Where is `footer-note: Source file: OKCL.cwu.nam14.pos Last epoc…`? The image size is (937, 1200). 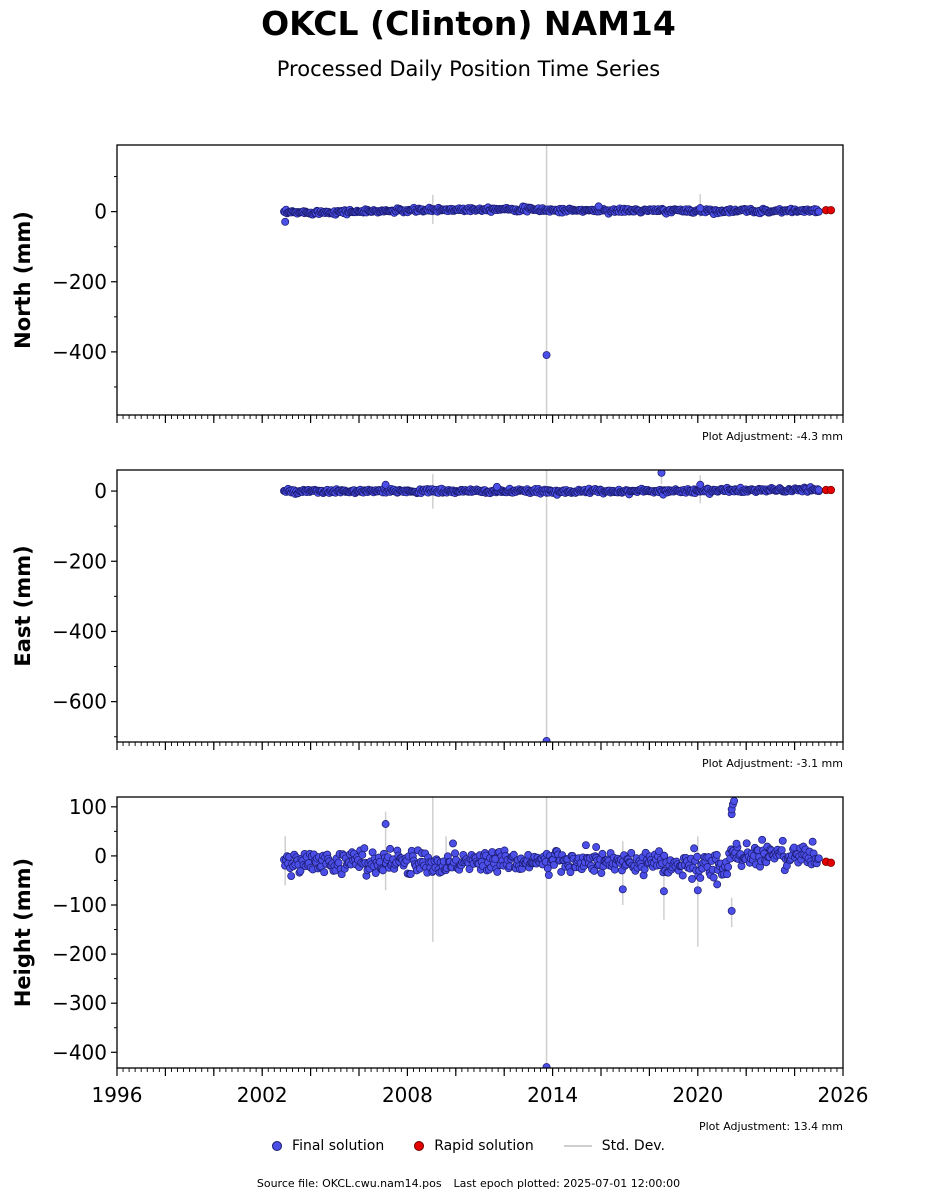 footer-note: Source file: OKCL.cwu.nam14.pos Last epoc… is located at coordinates (468, 1183).